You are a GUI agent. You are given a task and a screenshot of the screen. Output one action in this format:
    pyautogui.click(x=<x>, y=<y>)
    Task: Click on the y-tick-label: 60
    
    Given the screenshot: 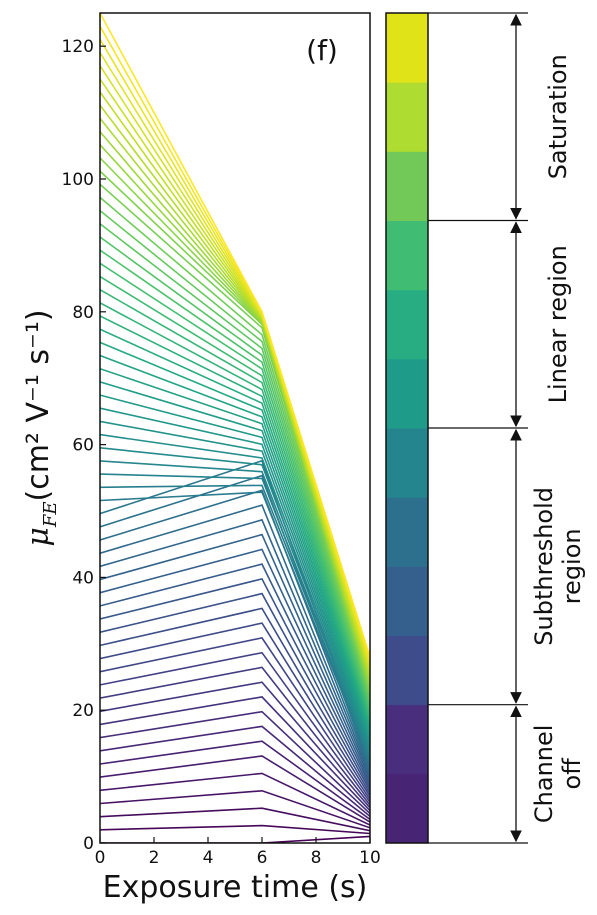 What is the action you would take?
    pyautogui.click(x=83, y=446)
    